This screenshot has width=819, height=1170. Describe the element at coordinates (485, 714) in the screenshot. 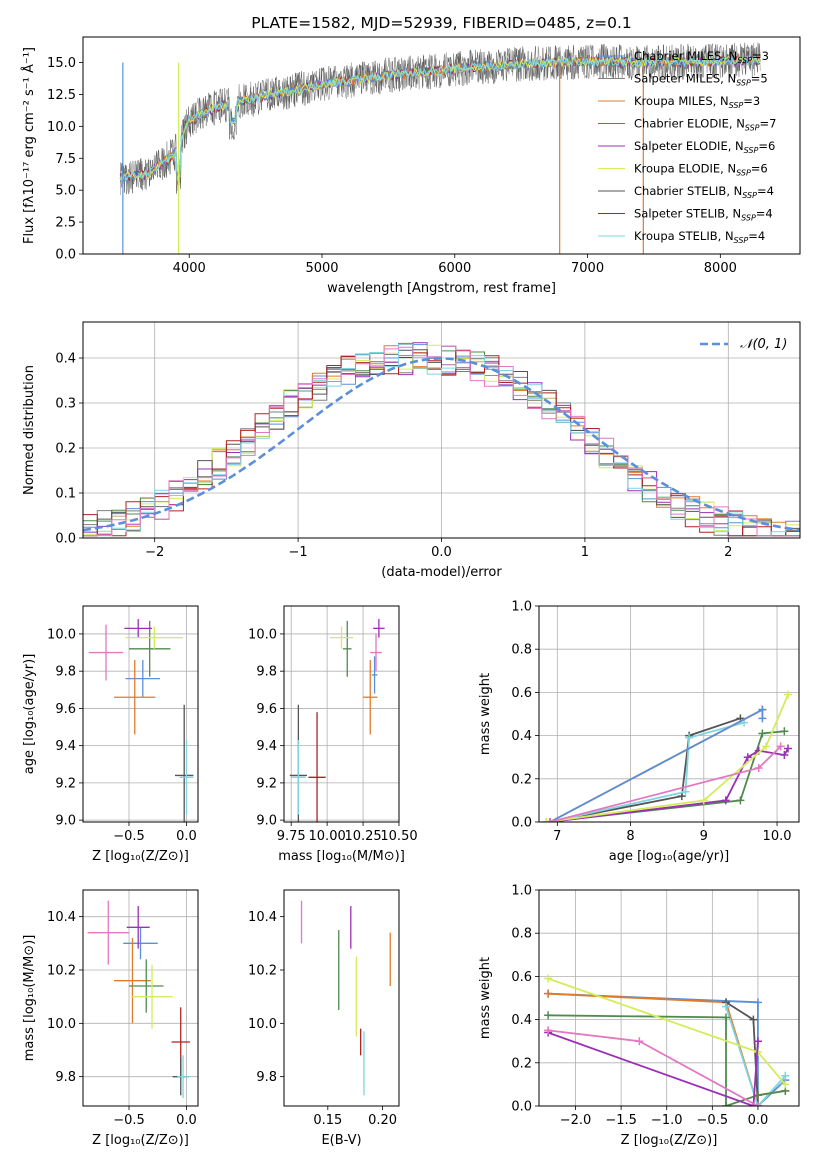

I see `y-axis-label: mass weight` at that location.